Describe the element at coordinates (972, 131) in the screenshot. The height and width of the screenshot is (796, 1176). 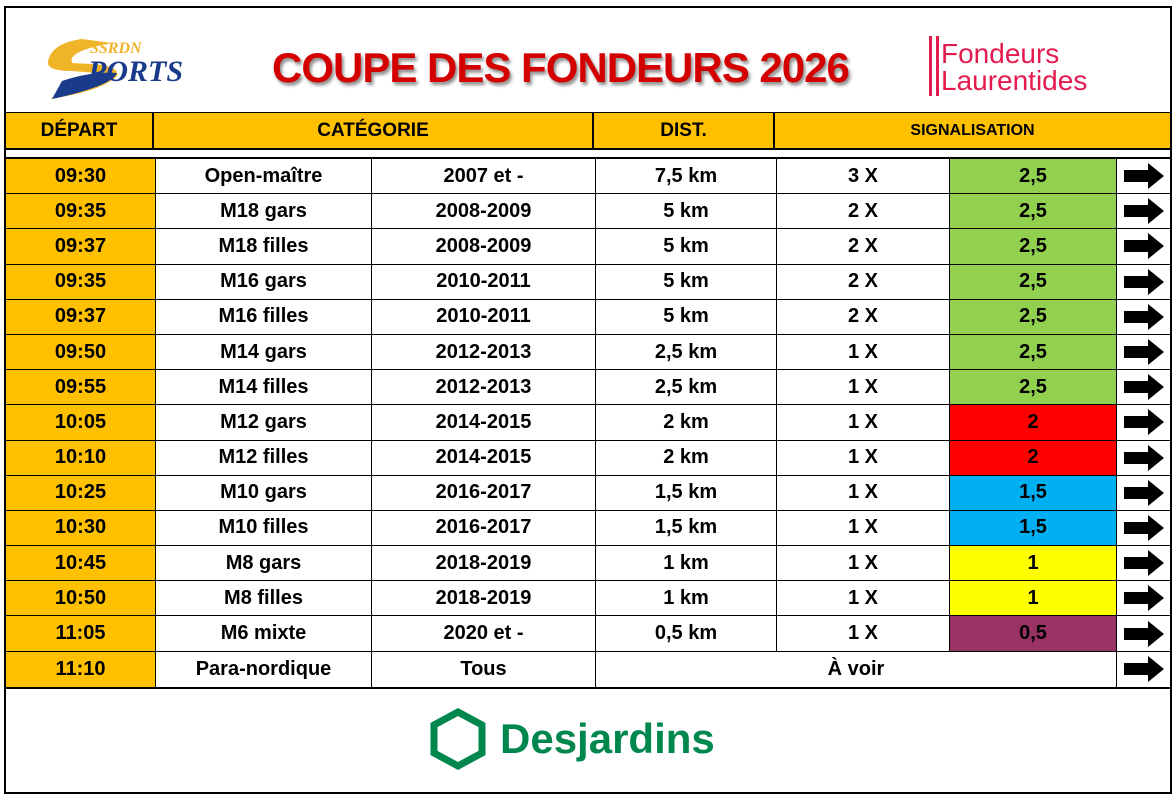
I see `column-header-signalisation: SIGNALISATION` at that location.